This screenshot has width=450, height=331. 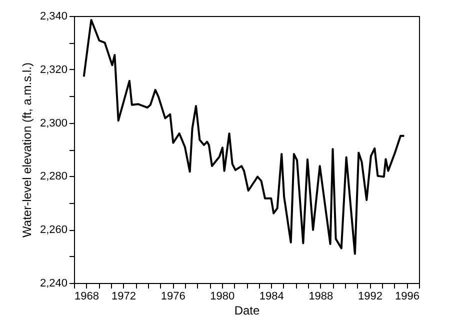 I want to click on x-tick-label: 1976, so click(x=173, y=296).